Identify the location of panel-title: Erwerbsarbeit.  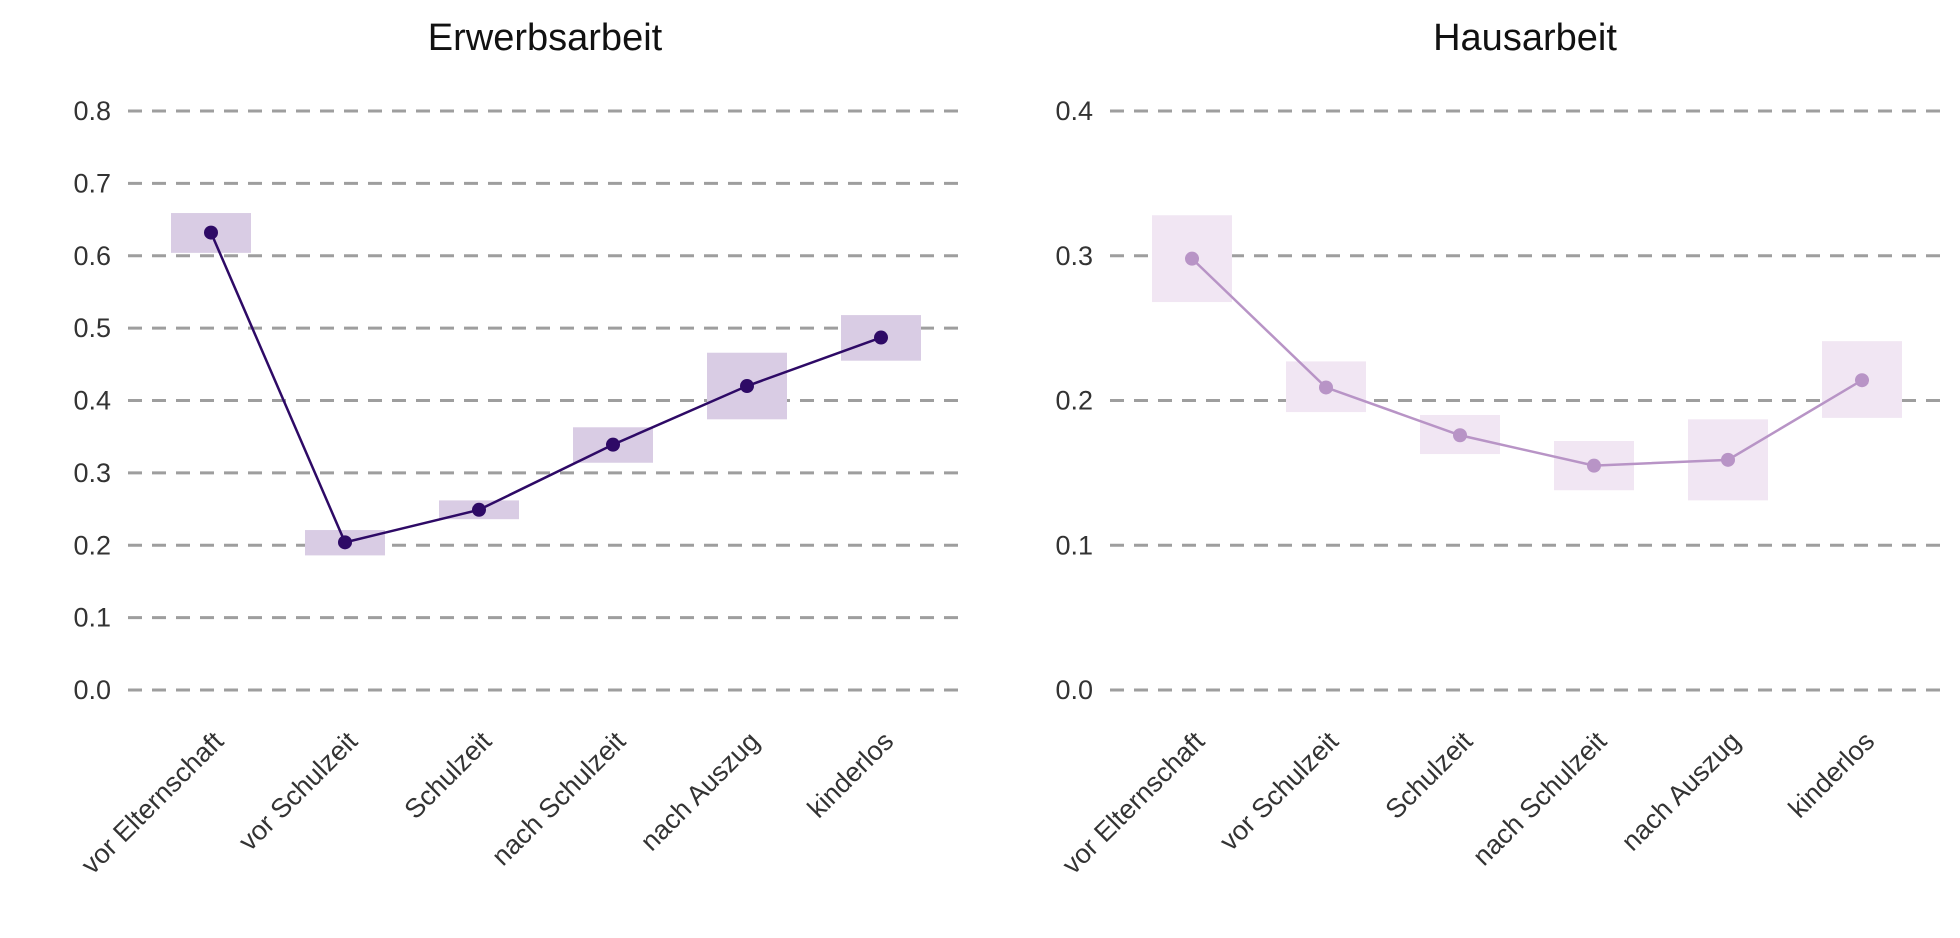
(545, 38).